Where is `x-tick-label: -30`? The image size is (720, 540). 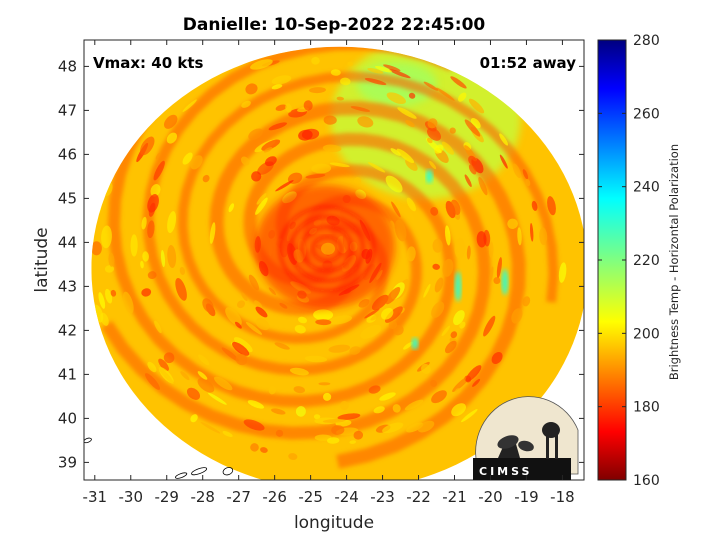 x-tick-label: -30 is located at coordinates (131, 497).